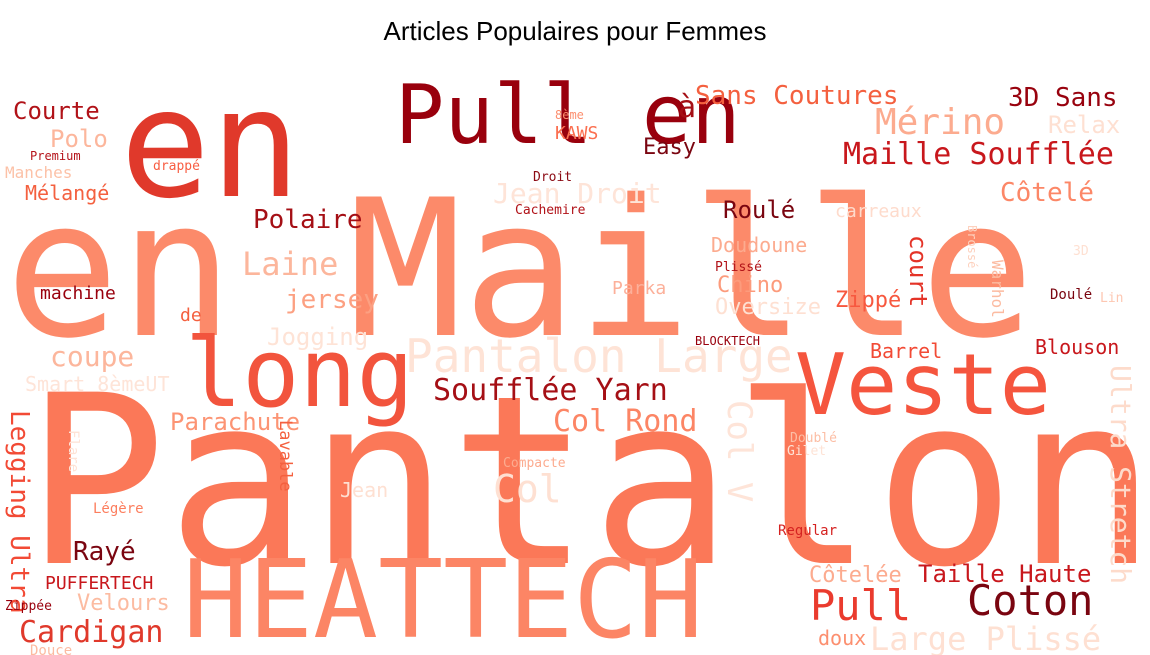 The image size is (1150, 655). What do you see at coordinates (191, 315) in the screenshot?
I see `word-cloud-word: de` at bounding box center [191, 315].